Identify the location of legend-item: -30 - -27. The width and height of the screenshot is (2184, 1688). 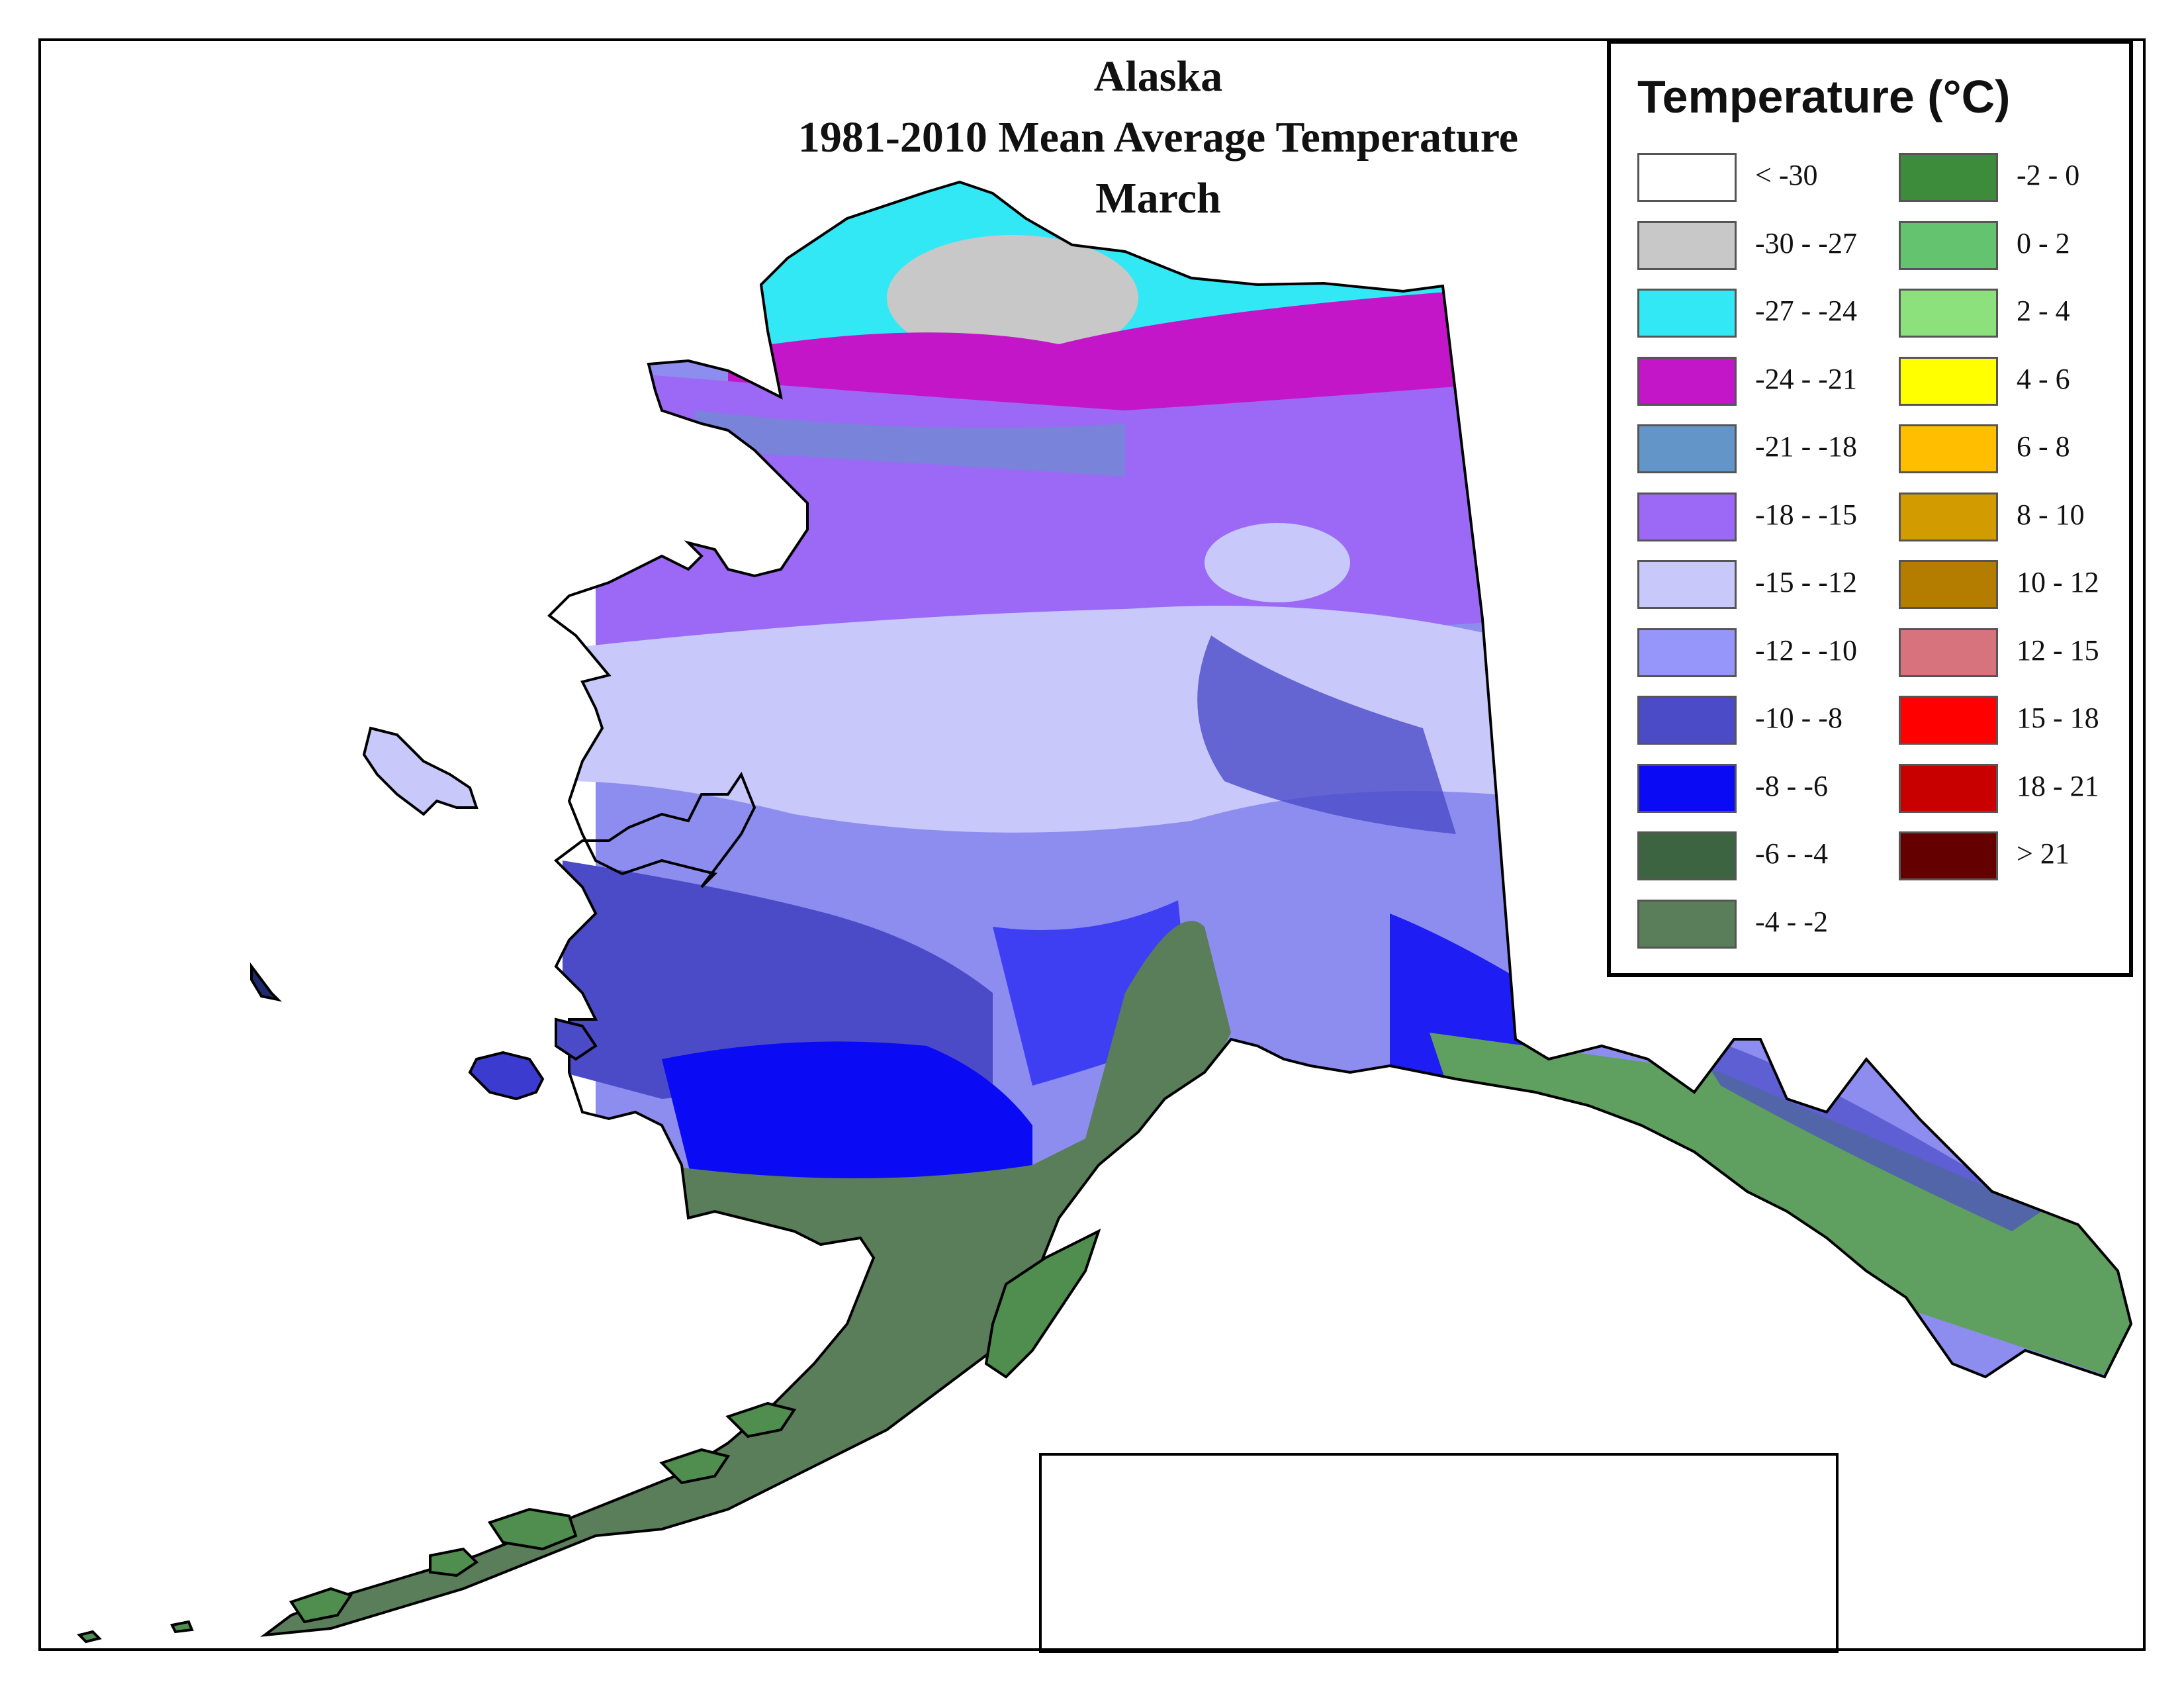
(1757, 246).